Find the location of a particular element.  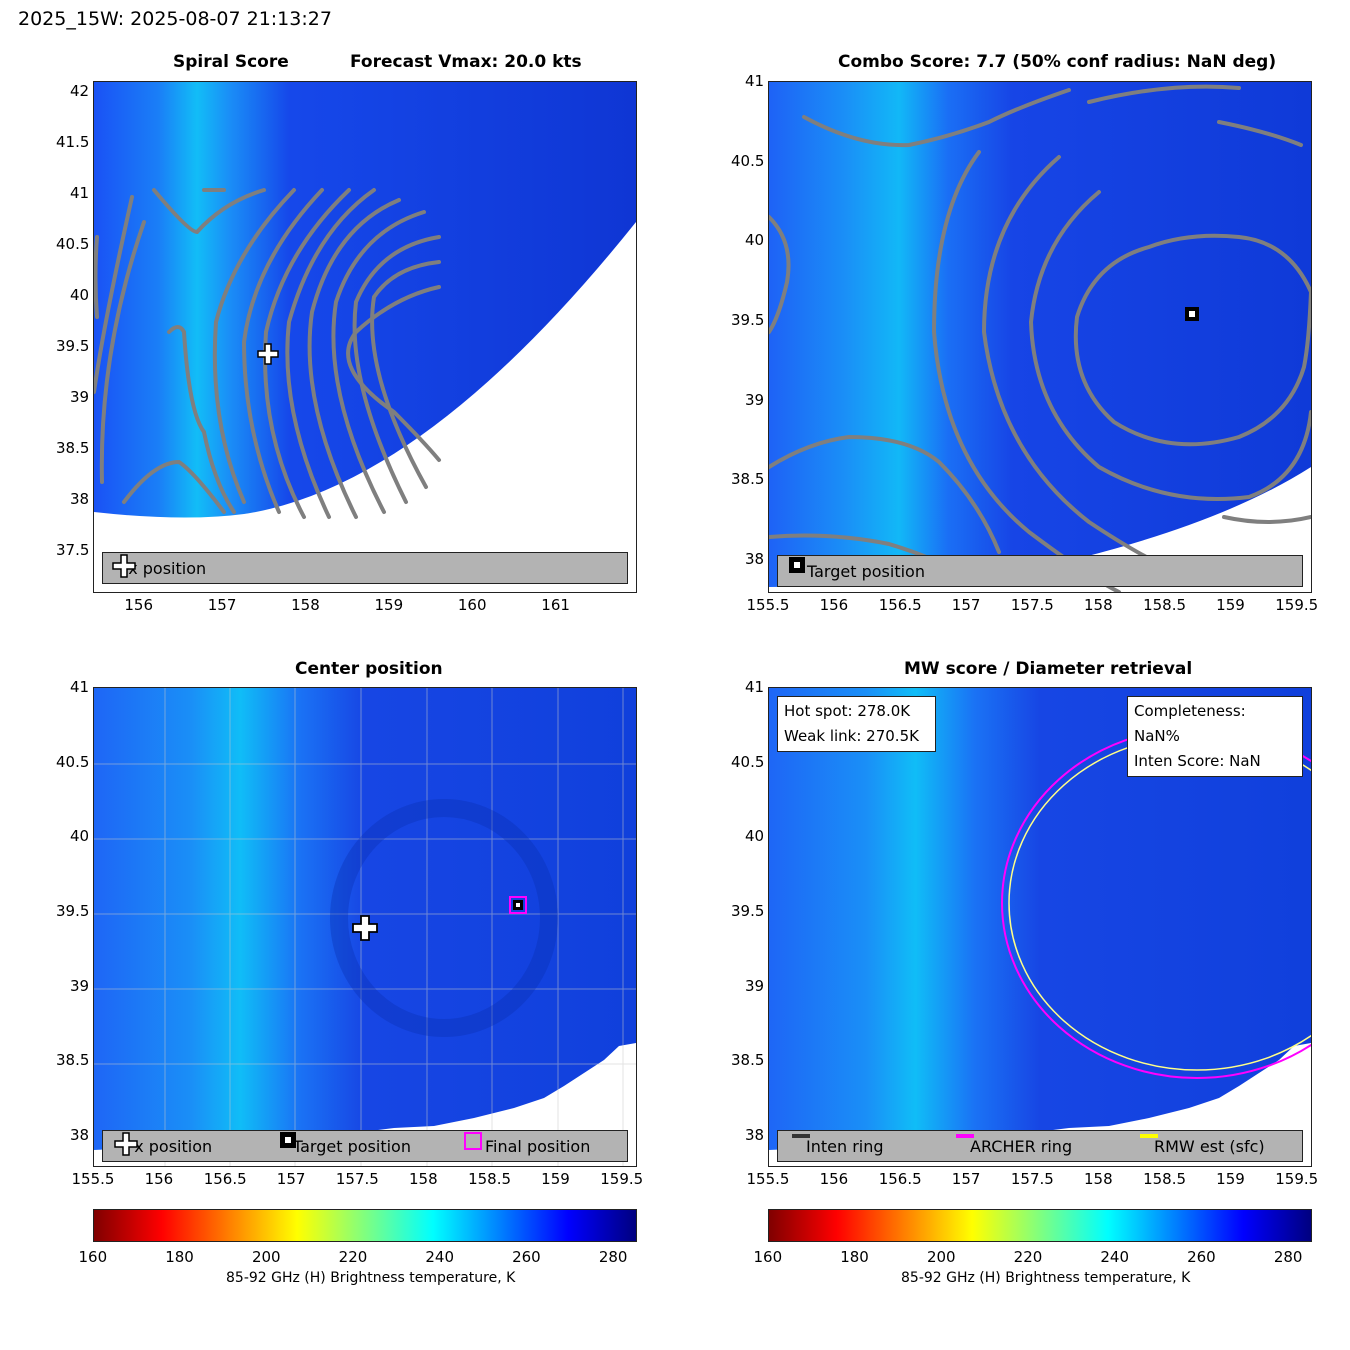

mw-legend: Inten ring ARCHER ring RMW est (sfc) is located at coordinates (1040, 1146).